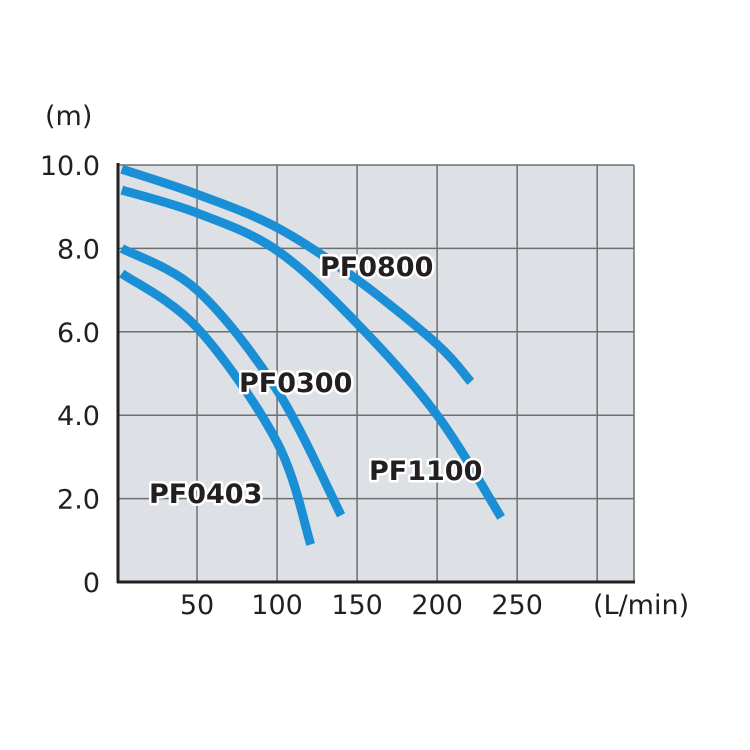  Describe the element at coordinates (91, 583) in the screenshot. I see `y-tick-label: 0` at that location.